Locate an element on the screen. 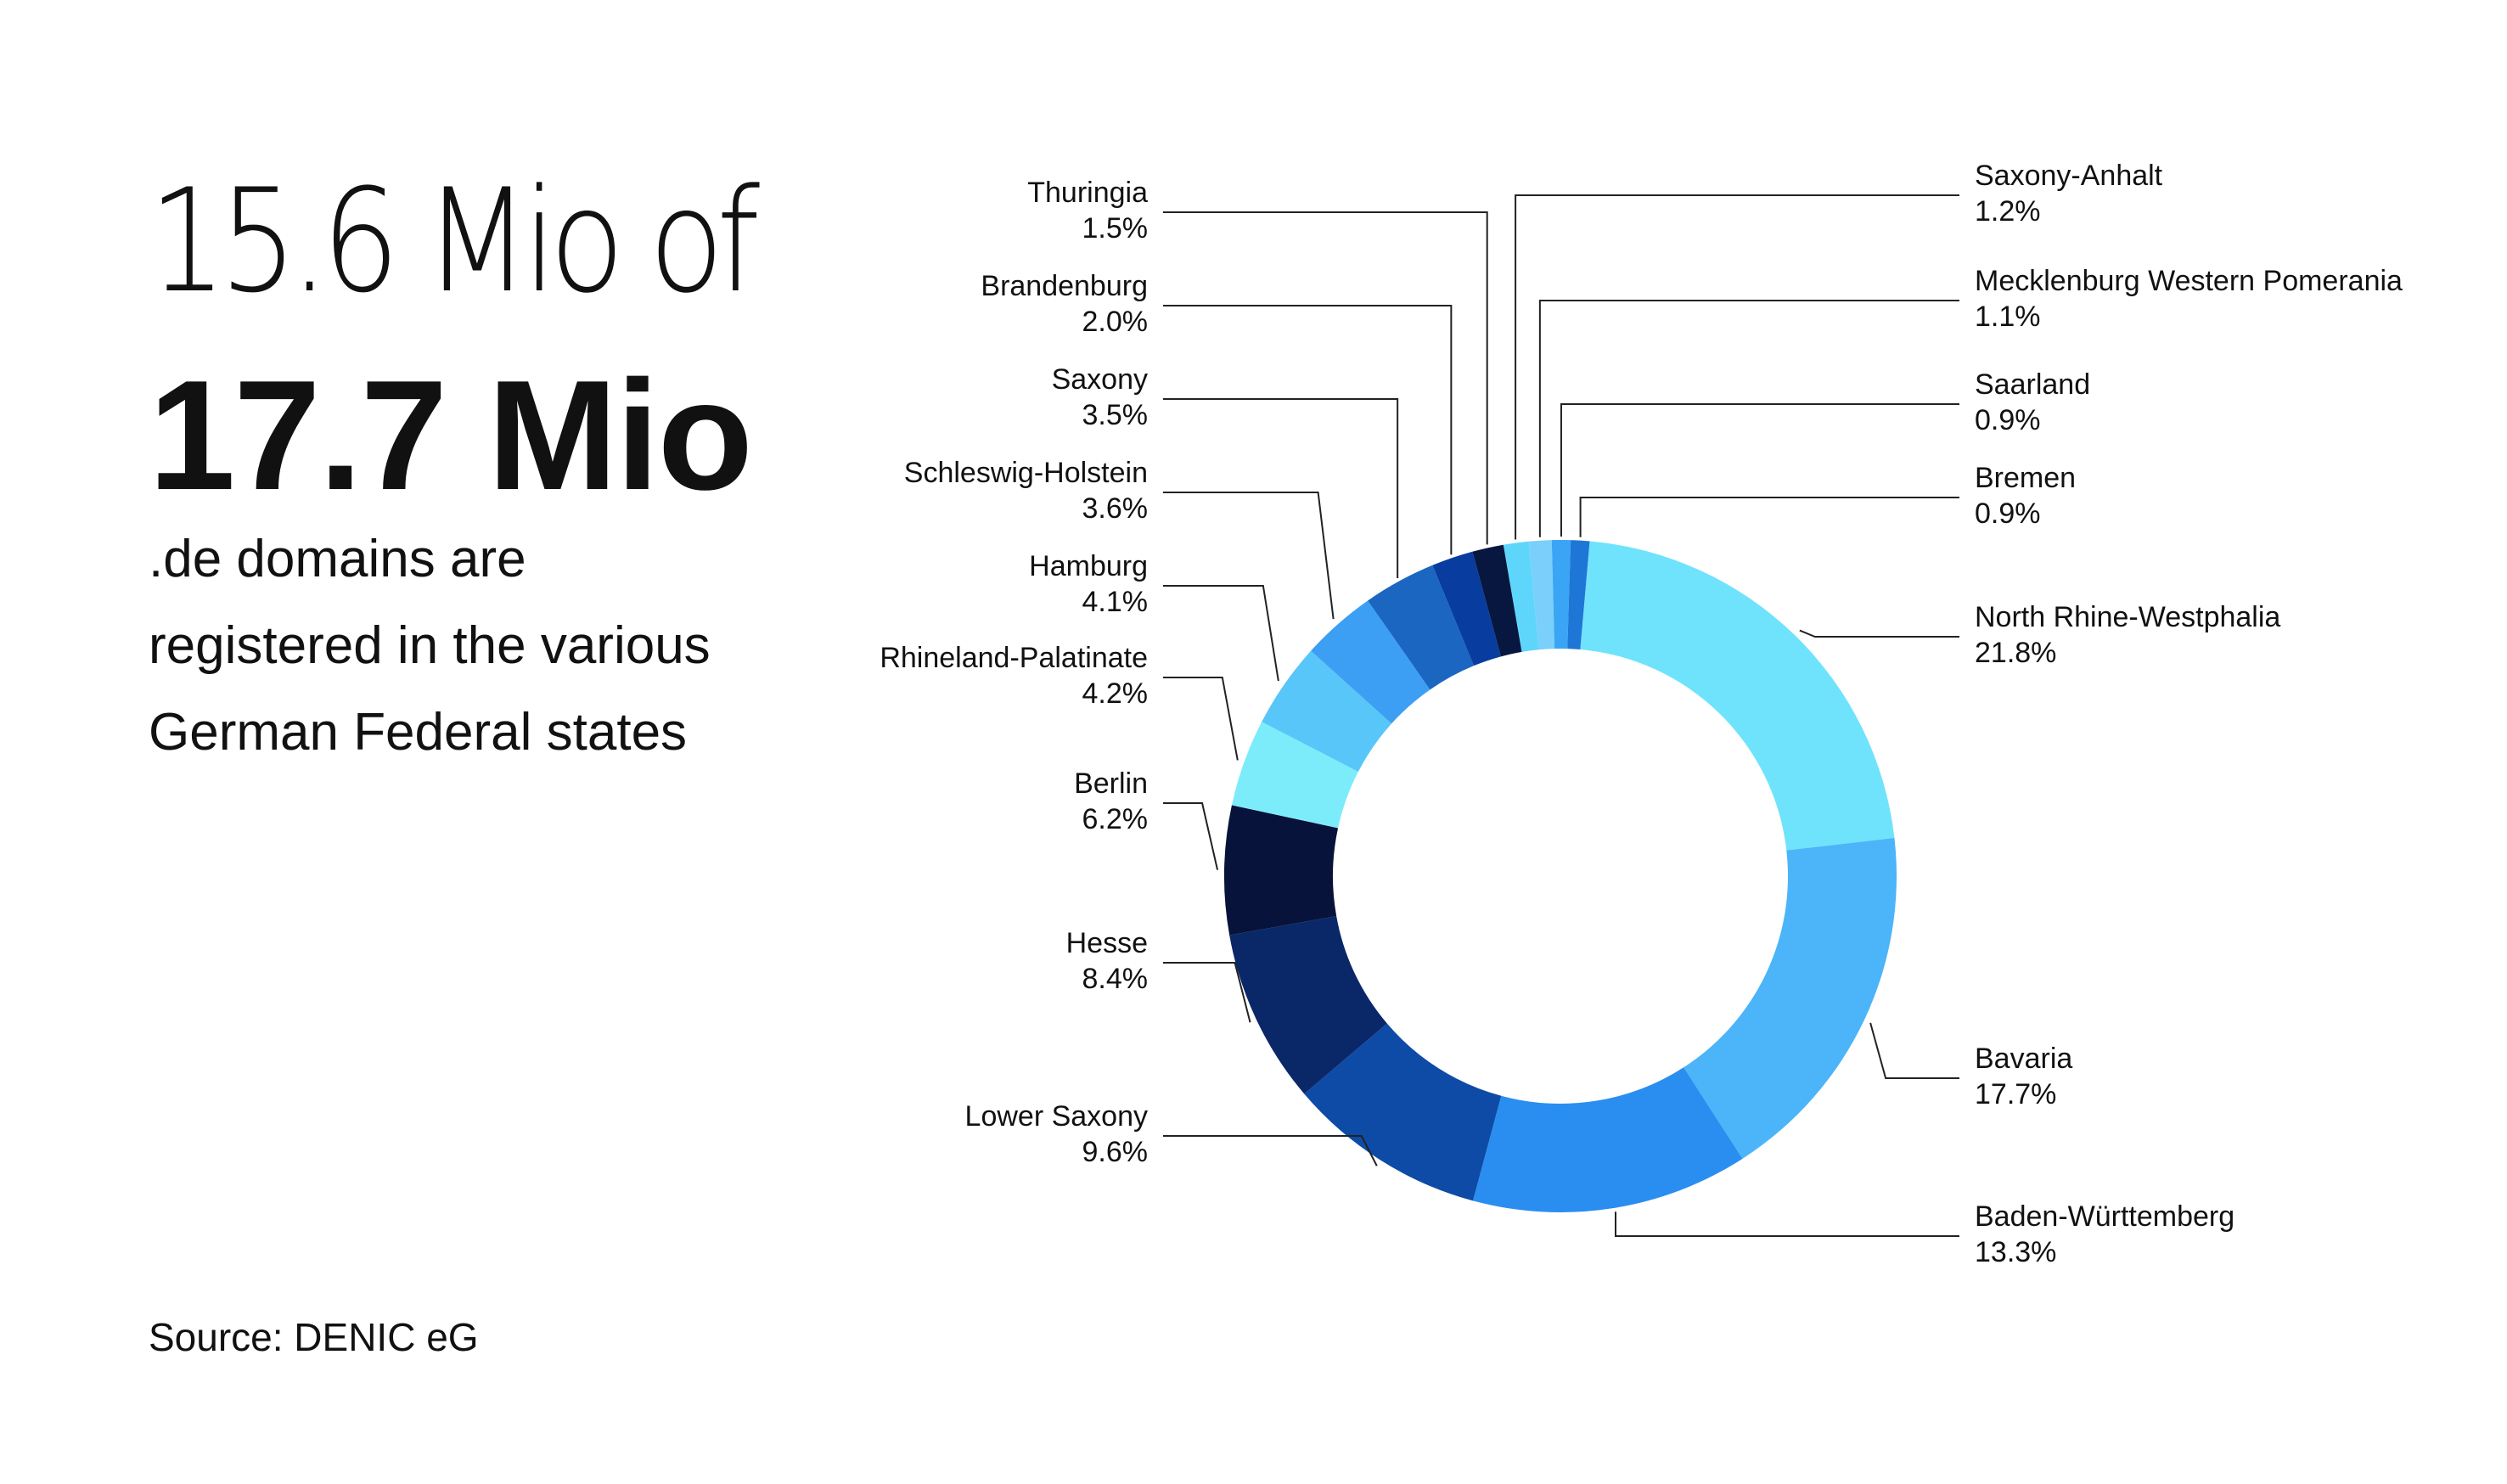  slice-label-name: Baden-Württemberg is located at coordinates (2104, 1216).